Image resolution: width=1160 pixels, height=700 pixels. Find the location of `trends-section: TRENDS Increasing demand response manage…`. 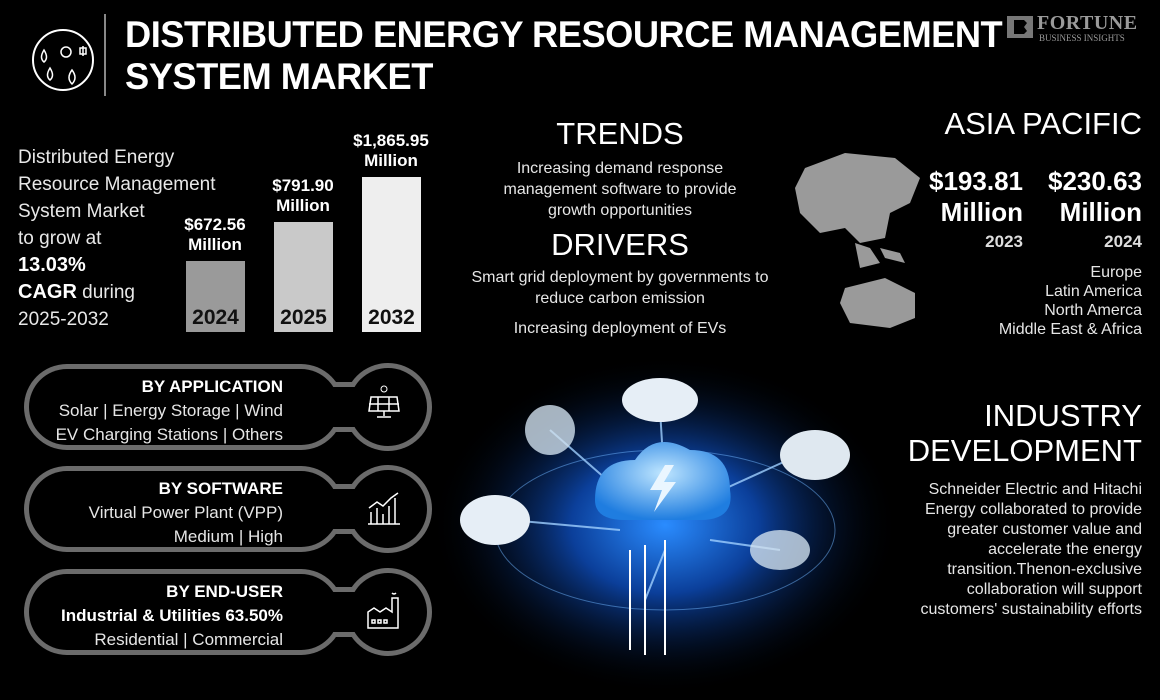

trends-section: TRENDS Increasing demand response manage… is located at coordinates (620, 227).